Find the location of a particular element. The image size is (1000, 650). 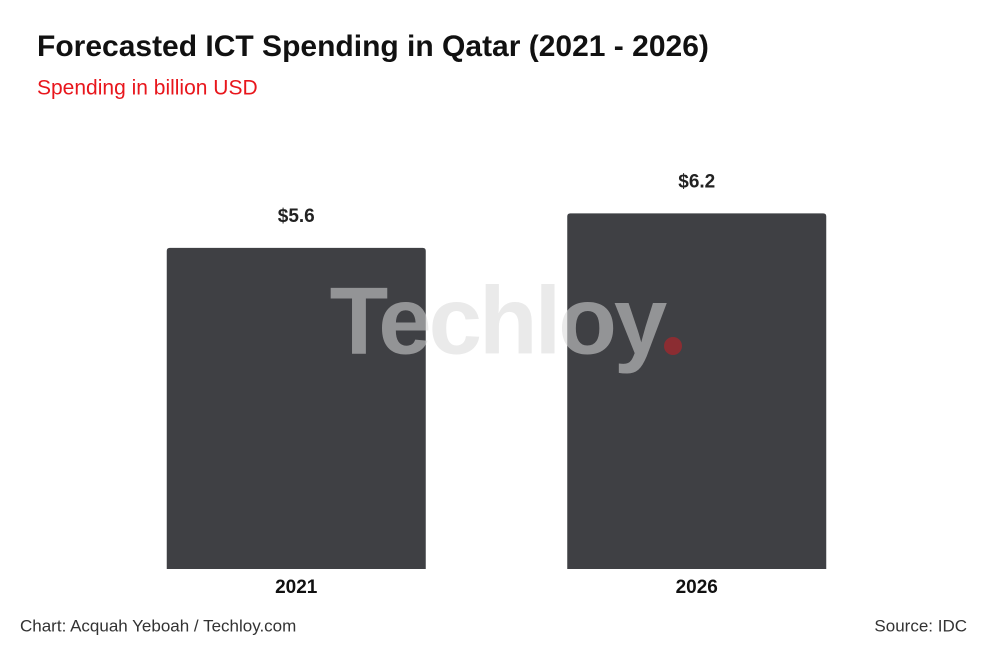

credit: Chart: Acquah Yeboah / Techloy.com is located at coordinates (158, 625).